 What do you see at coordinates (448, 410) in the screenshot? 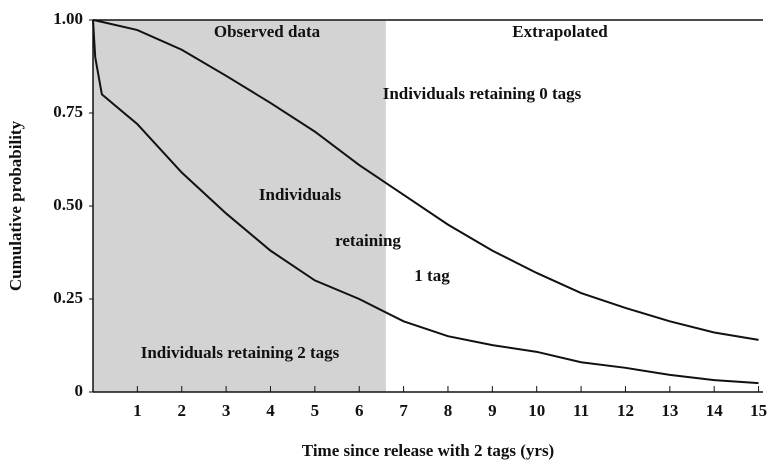
I see `x-tick-label: 8` at bounding box center [448, 410].